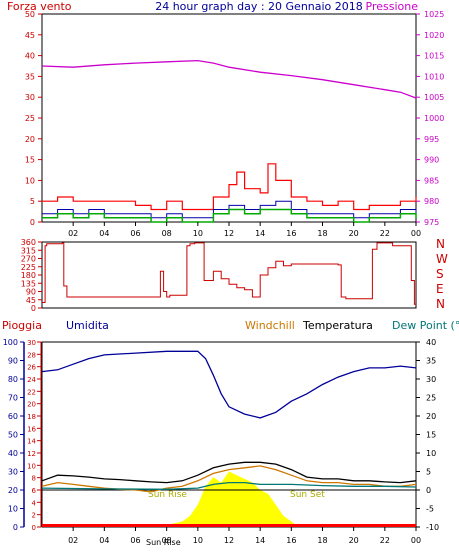 The height and width of the screenshot is (555, 459). I want to click on rain-axis-label: 30, so click(31, 343).